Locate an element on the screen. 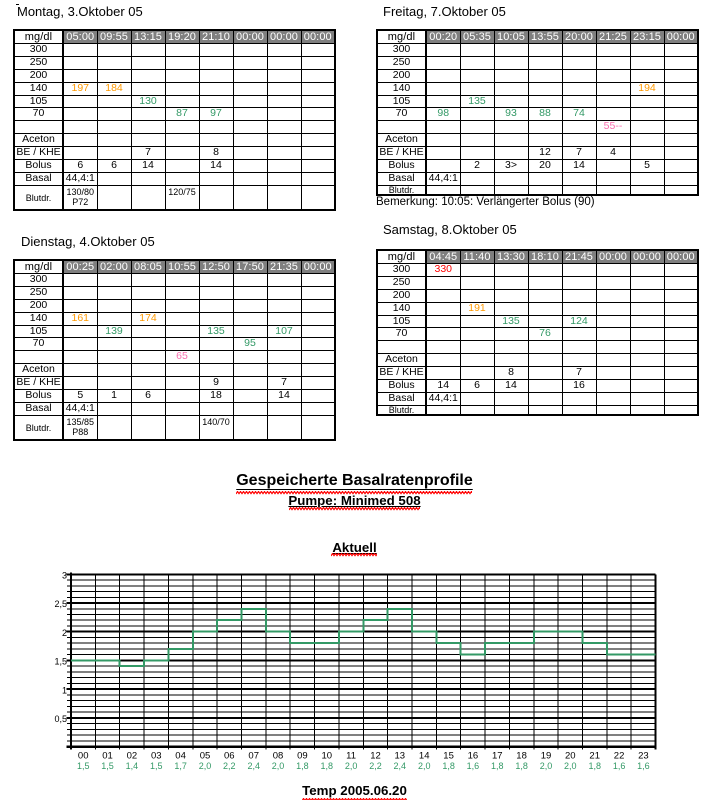 Image resolution: width=713 pixels, height=800 pixels. svg-text: 00 is located at coordinates (83, 755).